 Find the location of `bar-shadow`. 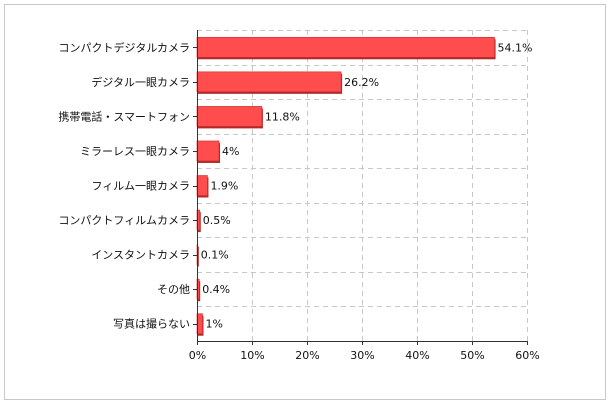

bar-shadow is located at coordinates (198, 256).